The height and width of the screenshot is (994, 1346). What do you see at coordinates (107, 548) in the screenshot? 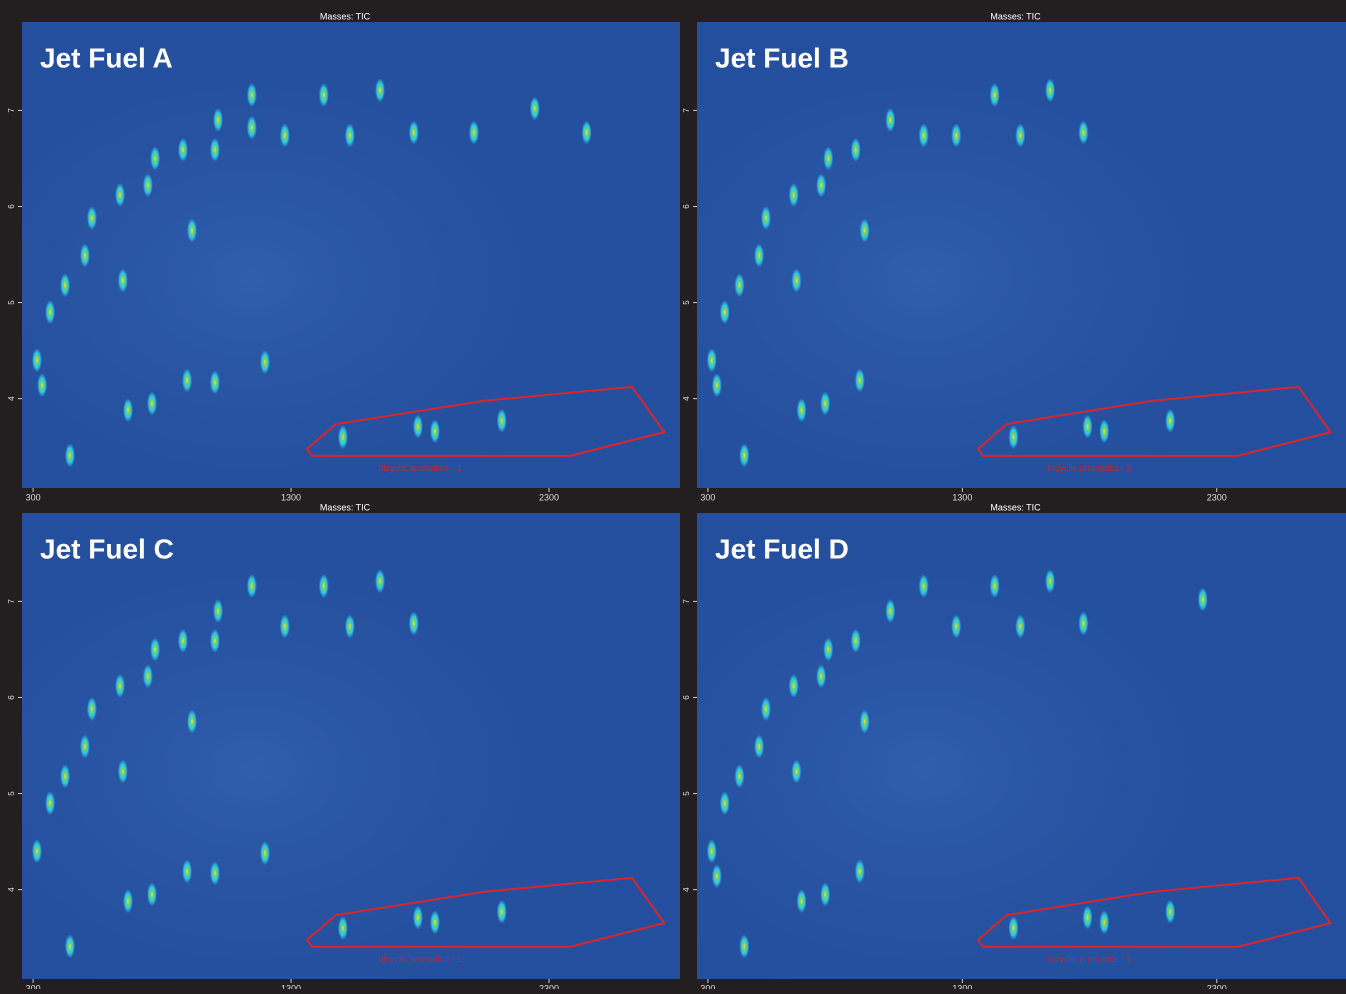
I see `panel-title: Jet Fuel C` at bounding box center [107, 548].